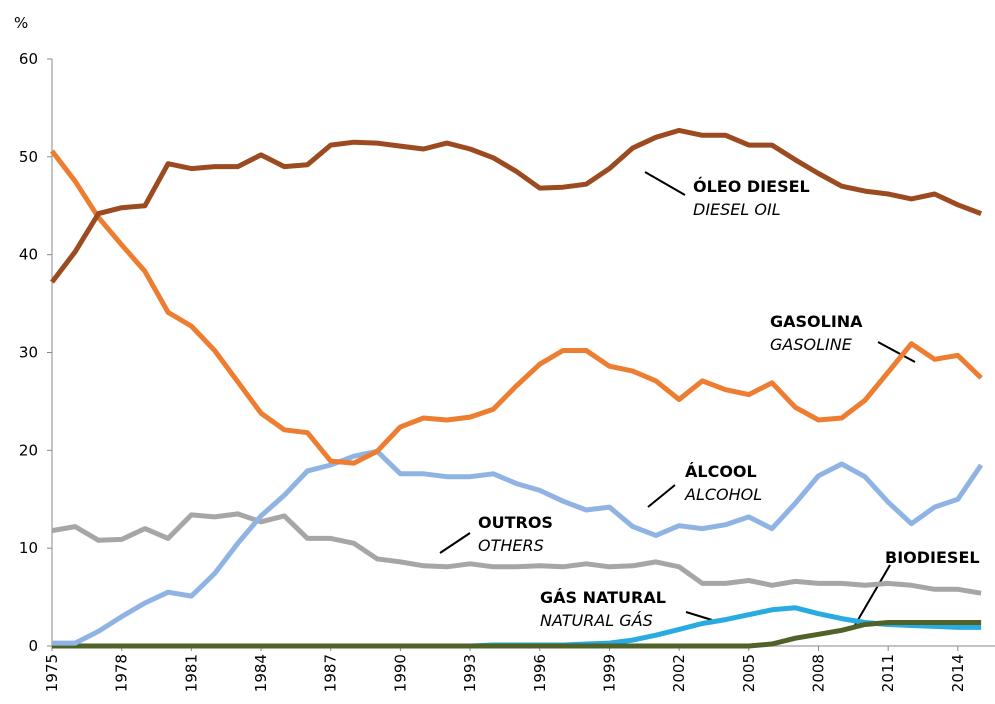  Describe the element at coordinates (191, 673) in the screenshot. I see `x-tick-label: 1981` at that location.